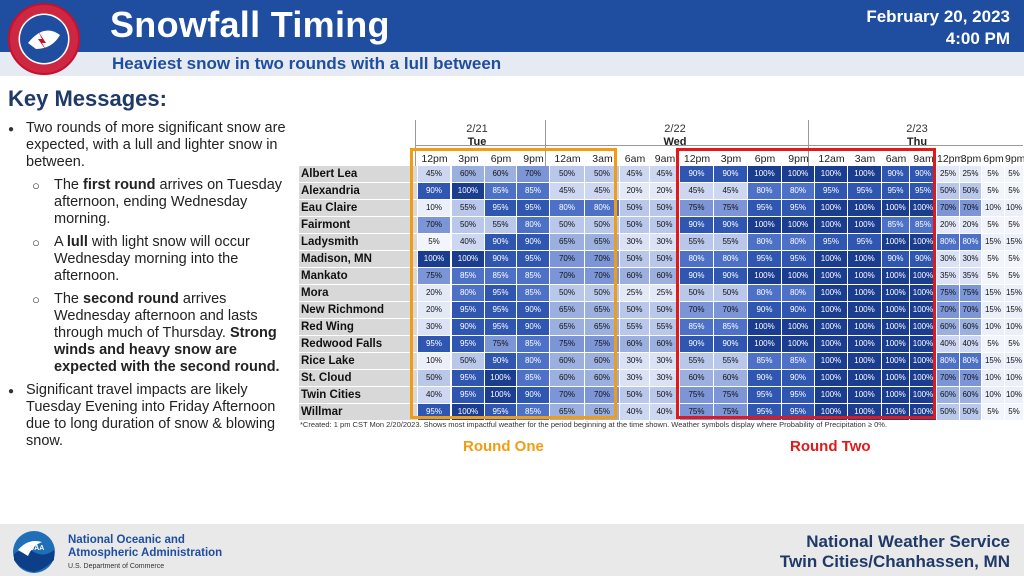 Image resolution: width=1024 pixels, height=576 pixels. What do you see at coordinates (512, 550) in the screenshot?
I see `footer-bar` at bounding box center [512, 550].